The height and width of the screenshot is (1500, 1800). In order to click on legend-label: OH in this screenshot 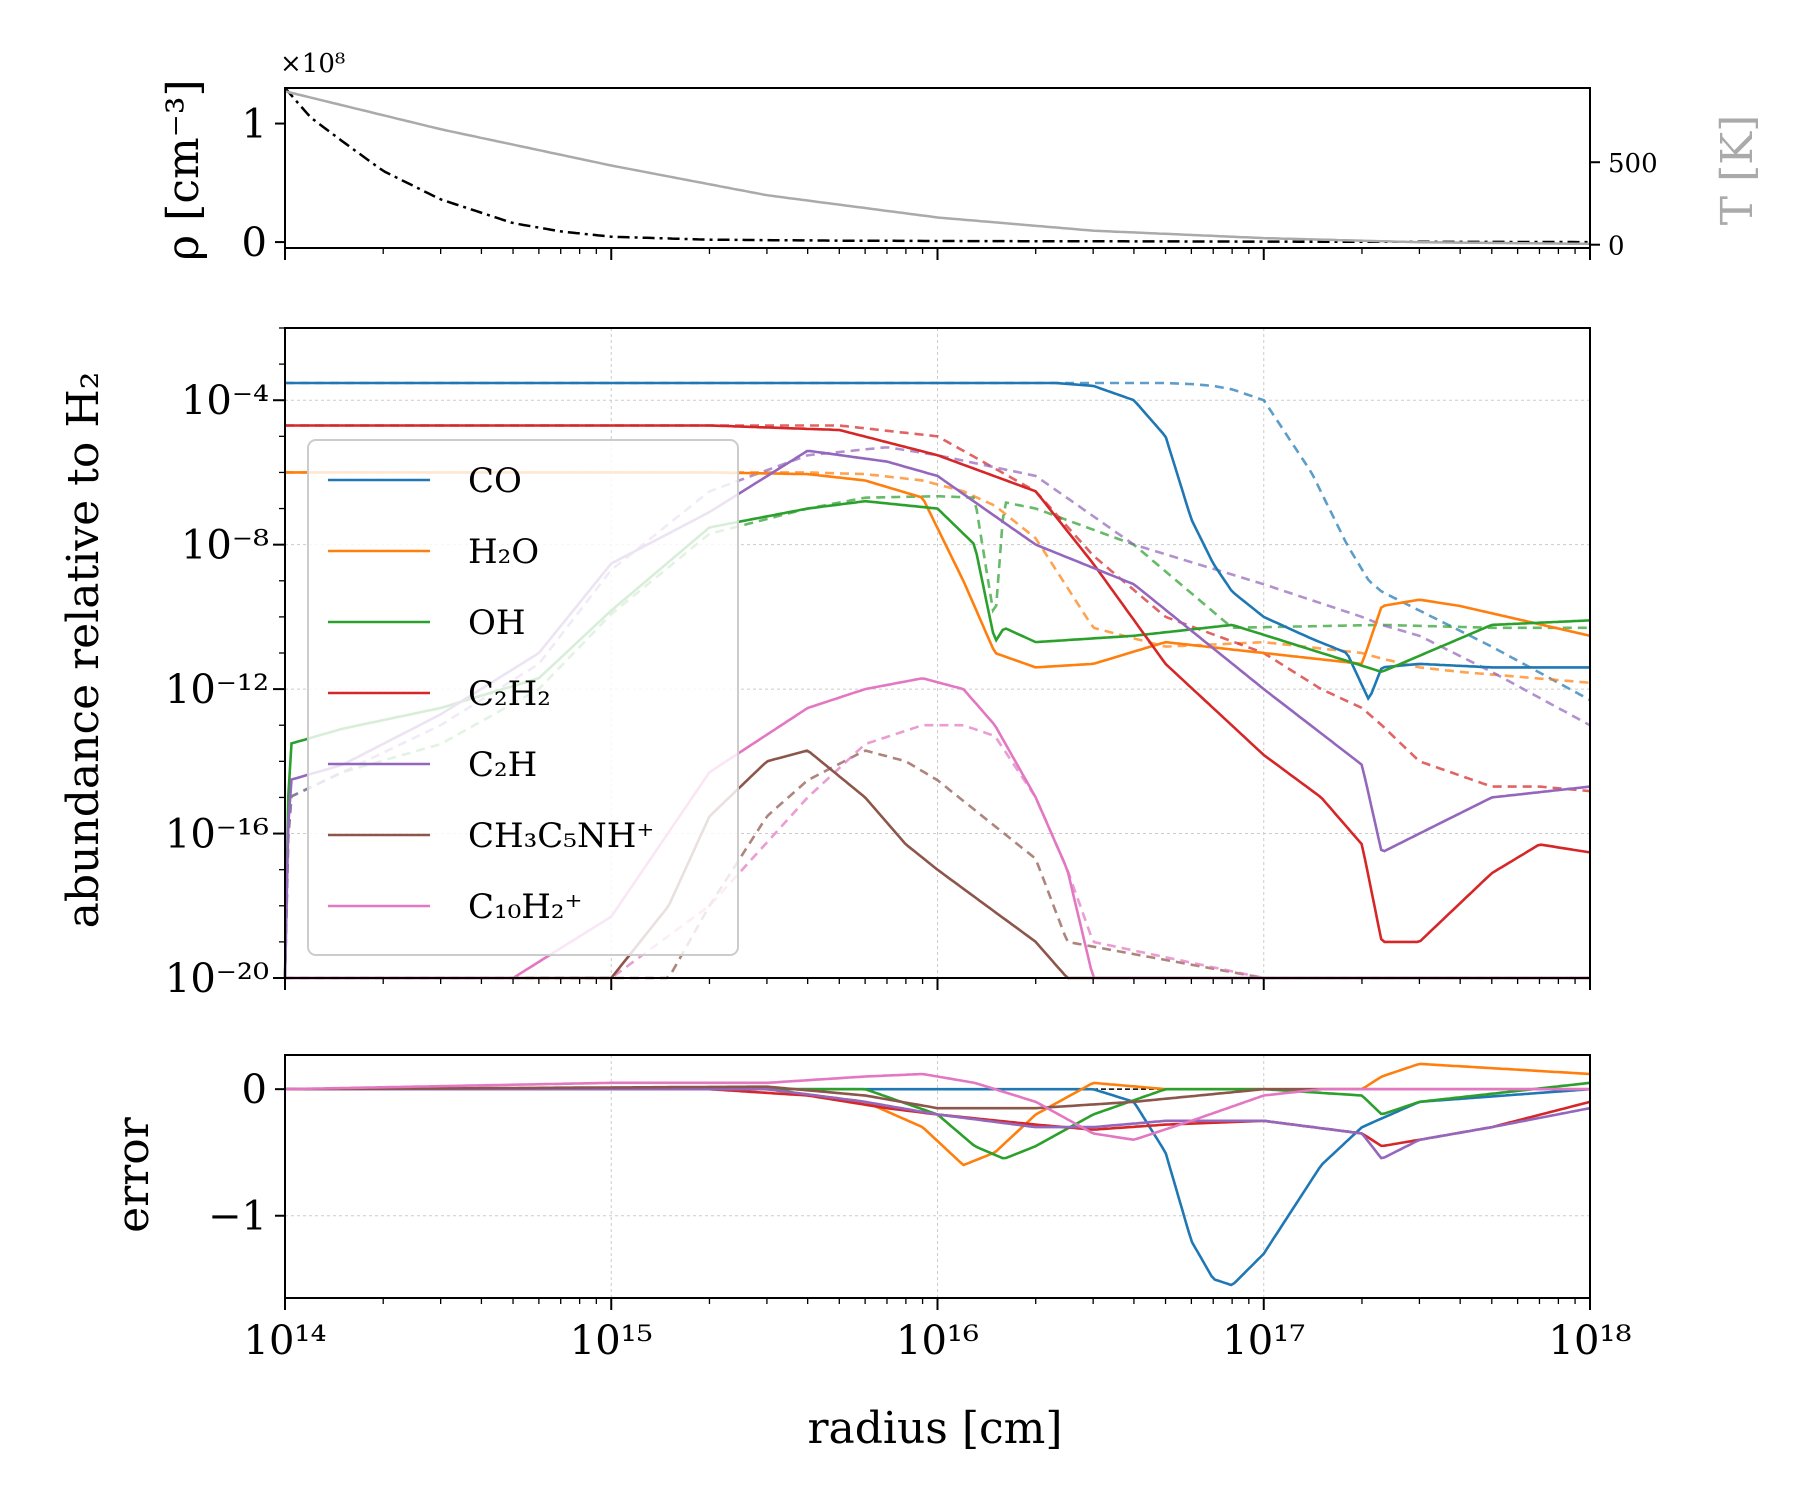, I will do `click(497, 623)`.